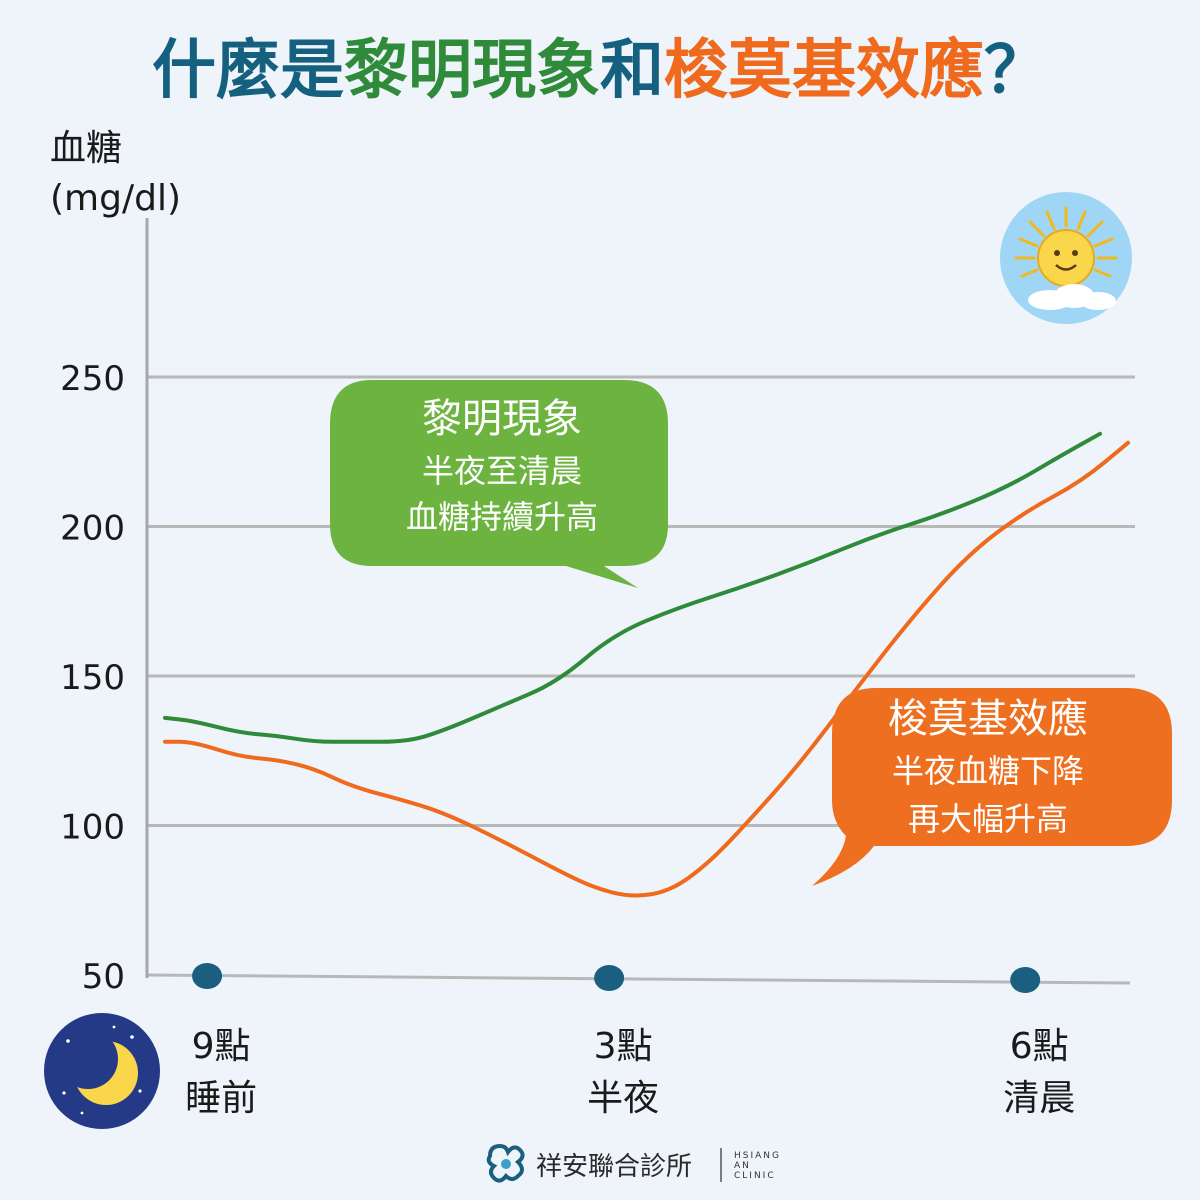 The width and height of the screenshot is (1200, 1200). What do you see at coordinates (638, 979) in the screenshot?
I see `x-axis-line` at bounding box center [638, 979].